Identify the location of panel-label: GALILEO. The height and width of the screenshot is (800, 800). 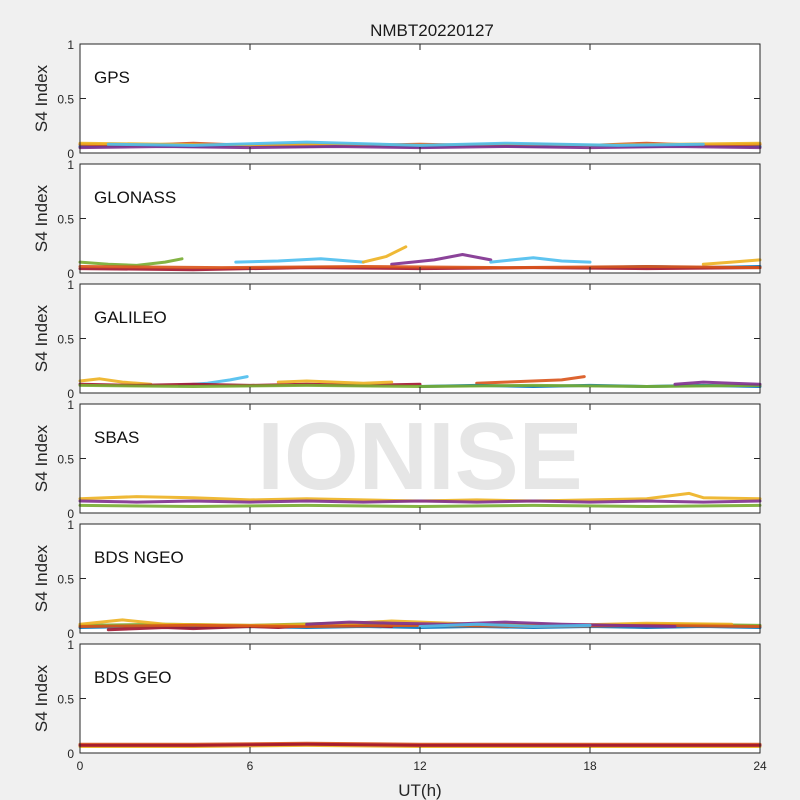
(130, 317).